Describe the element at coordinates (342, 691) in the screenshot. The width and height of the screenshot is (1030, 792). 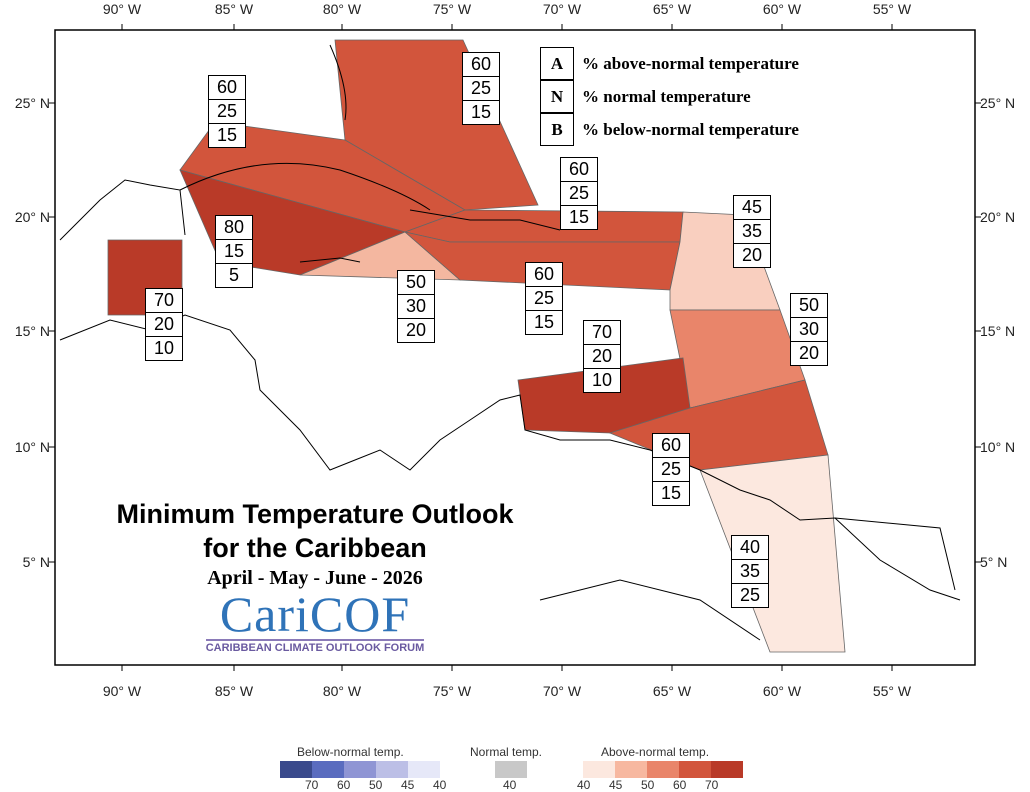
I see `x-tick-bottom: 80° W` at that location.